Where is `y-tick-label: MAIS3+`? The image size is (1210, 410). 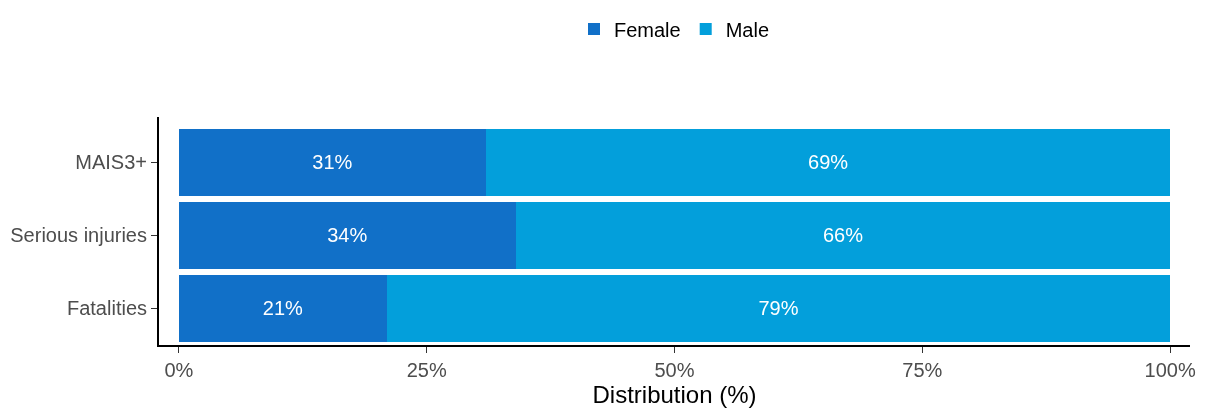 y-tick-label: MAIS3+ is located at coordinates (111, 162).